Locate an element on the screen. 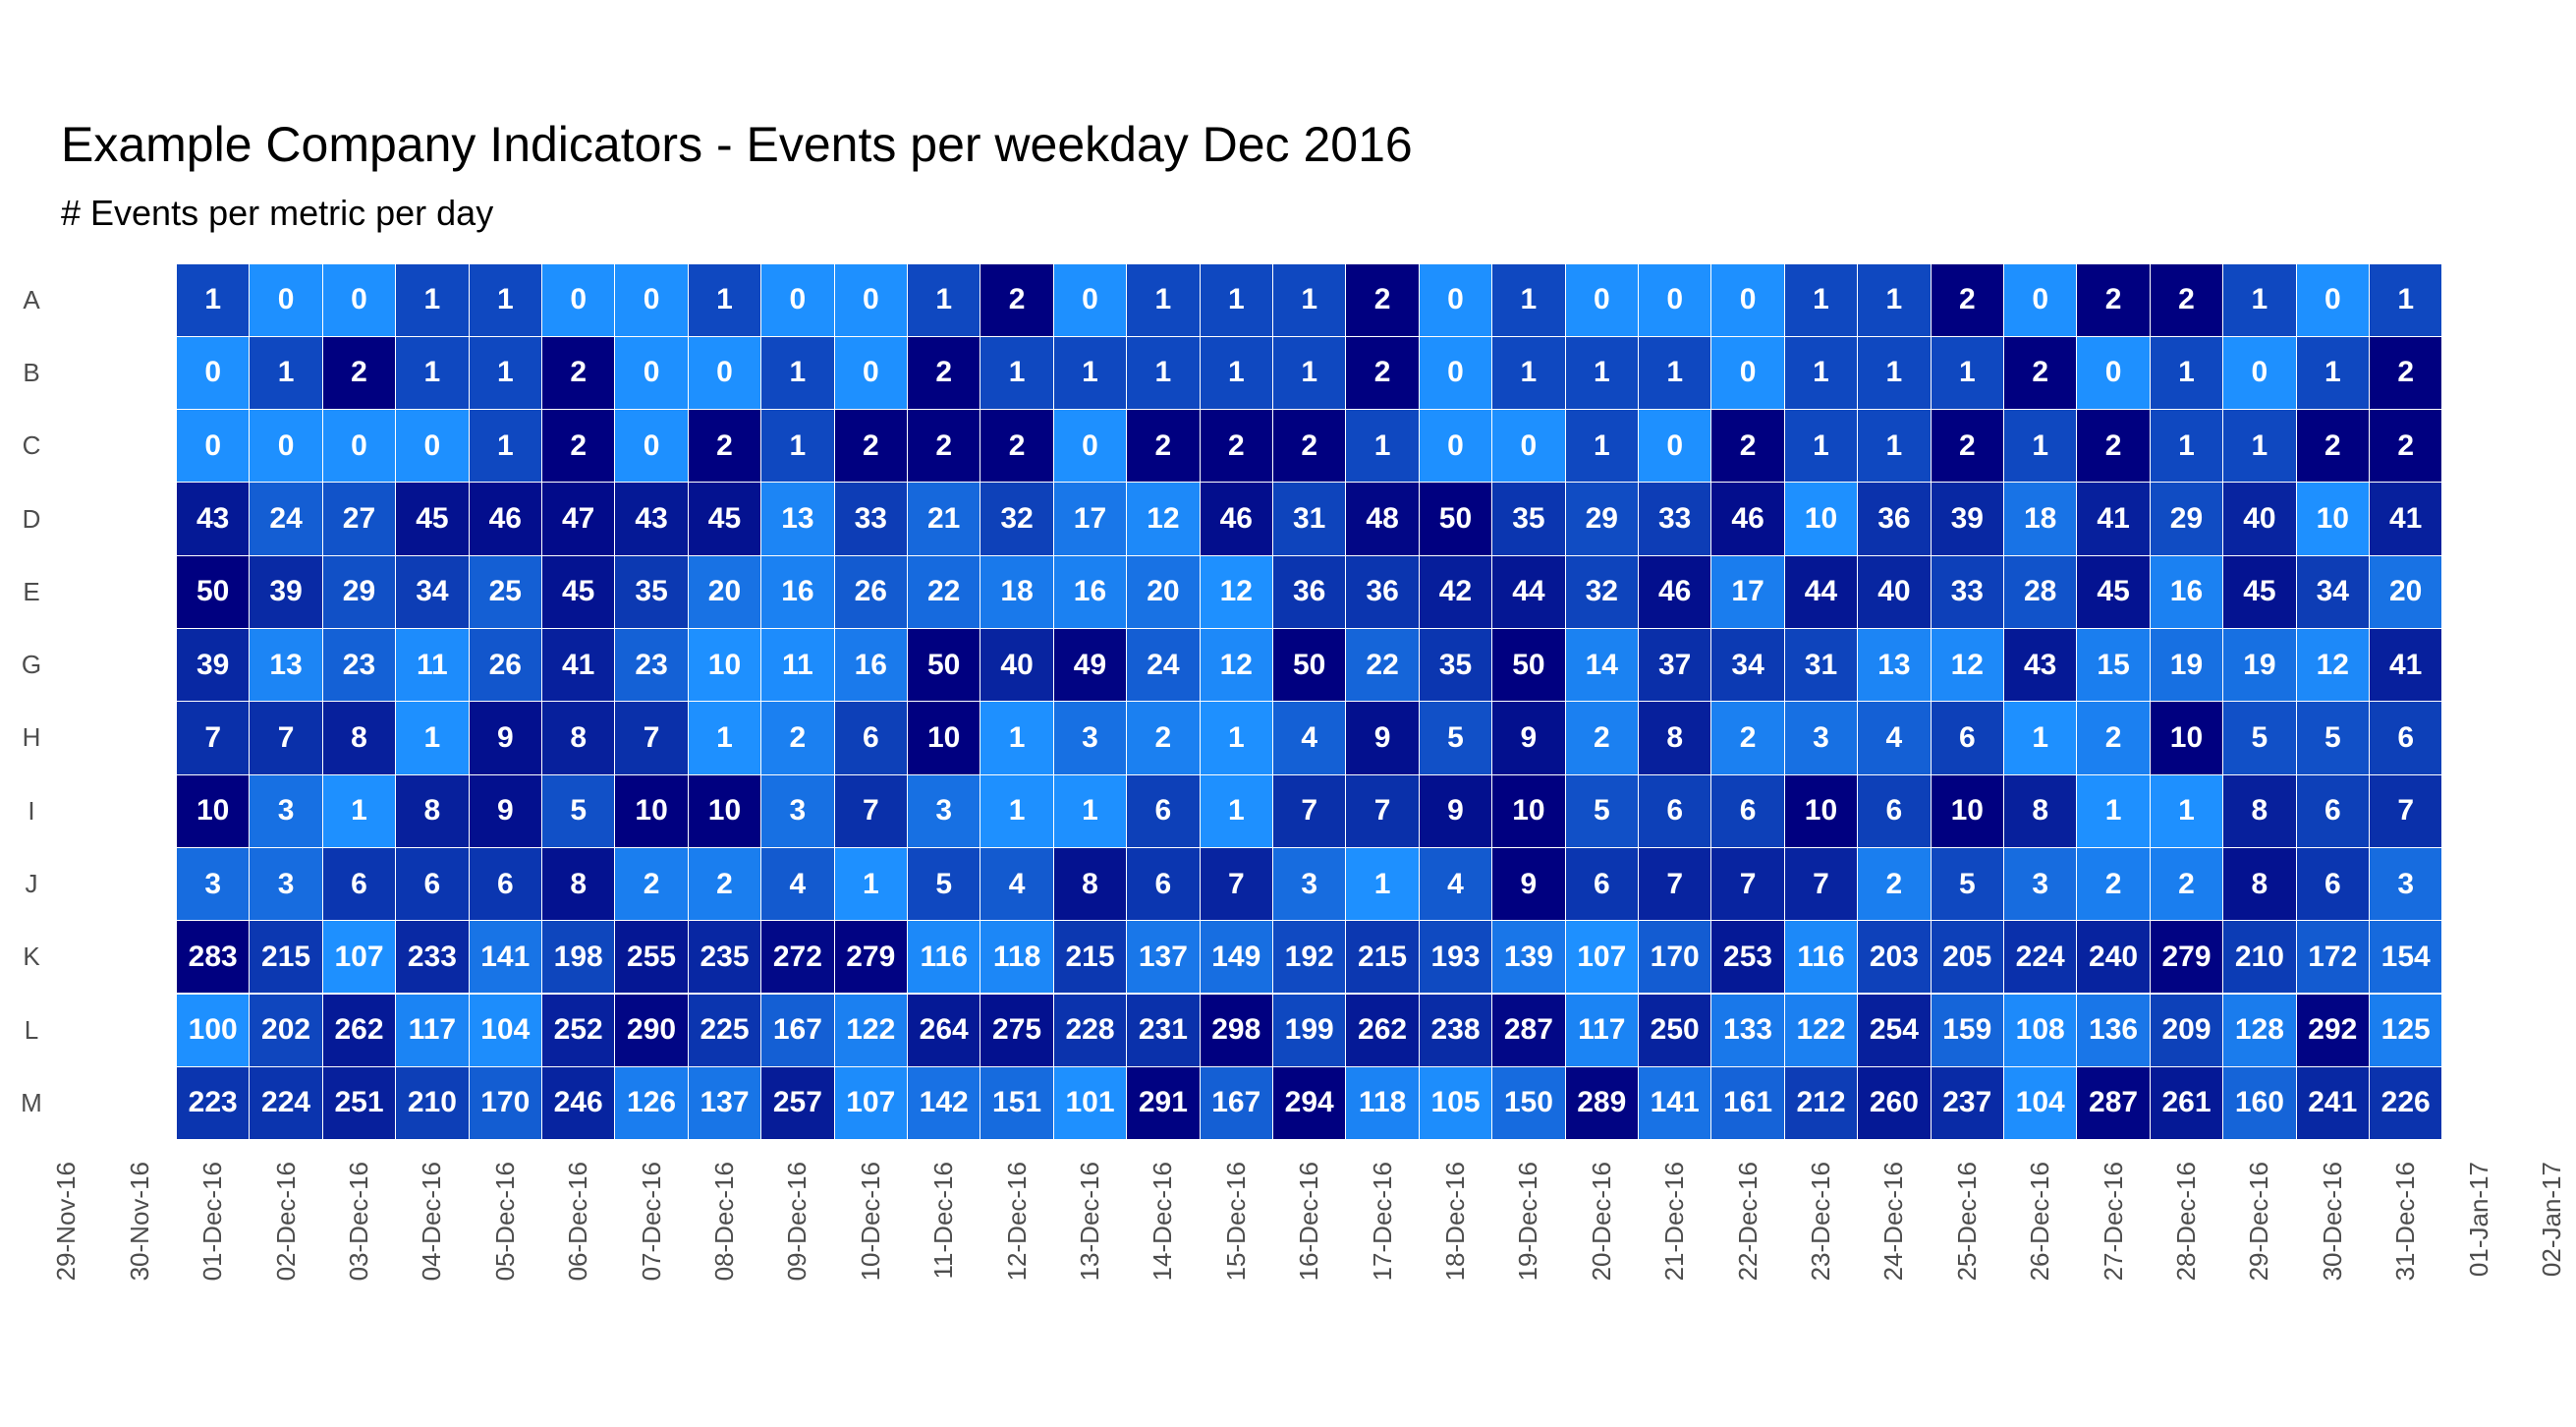  heatmap-cell: 34 is located at coordinates (432, 591).